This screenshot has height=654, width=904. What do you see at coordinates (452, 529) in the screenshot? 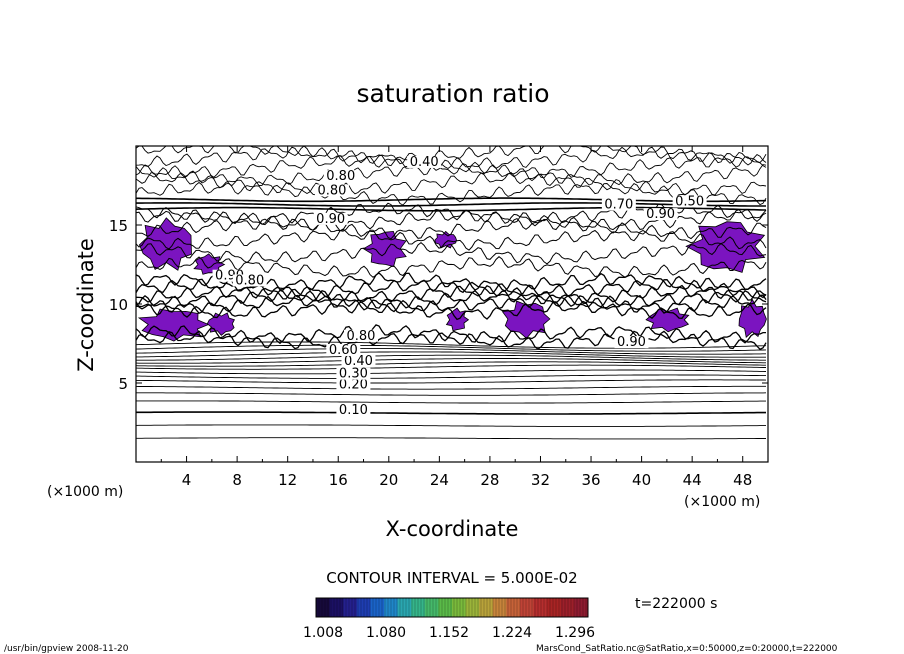
I see `x-axis-label: X-coordinate` at bounding box center [452, 529].